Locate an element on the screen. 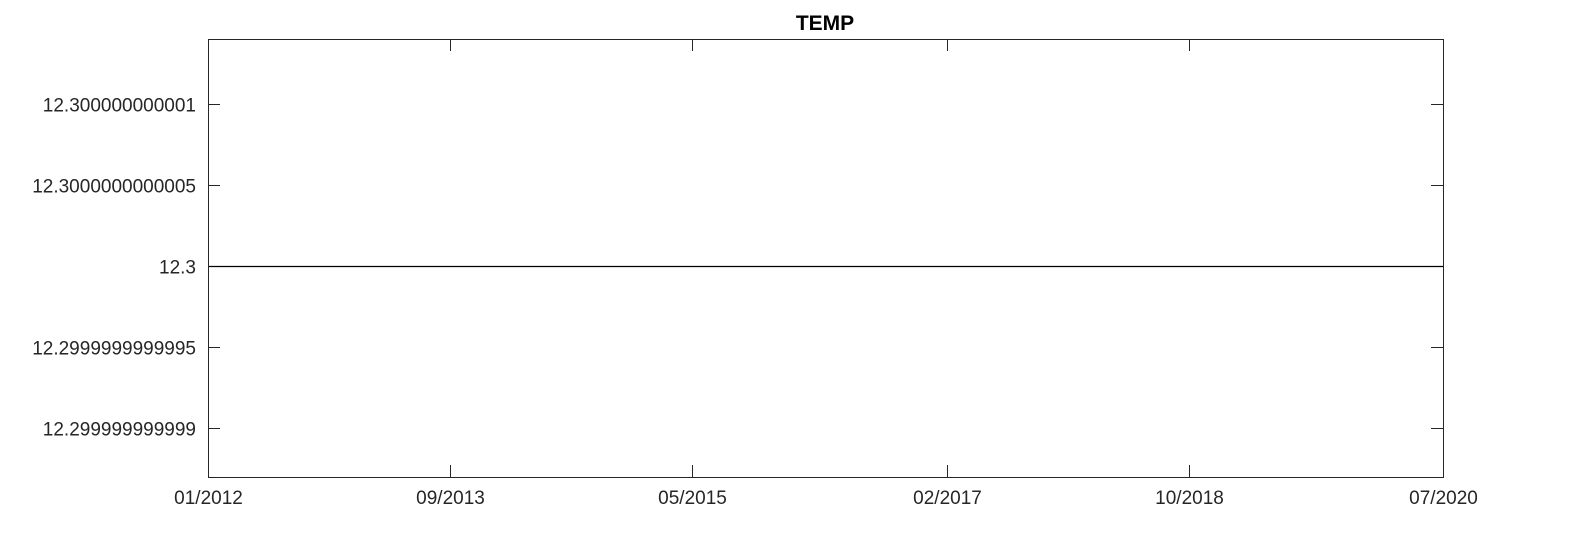 Image resolution: width=1591 pixels, height=536 pixels. x-tick-label: 07/2020 is located at coordinates (1443, 498).